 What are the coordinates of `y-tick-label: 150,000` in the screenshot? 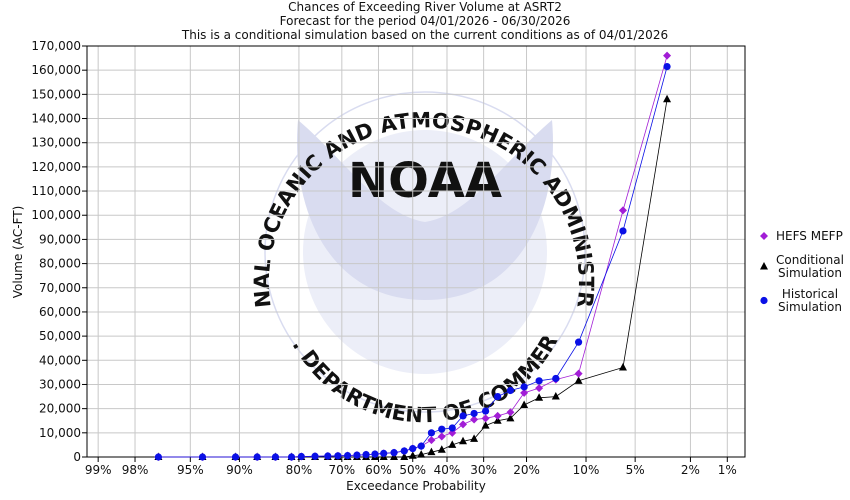 It's located at (56, 94).